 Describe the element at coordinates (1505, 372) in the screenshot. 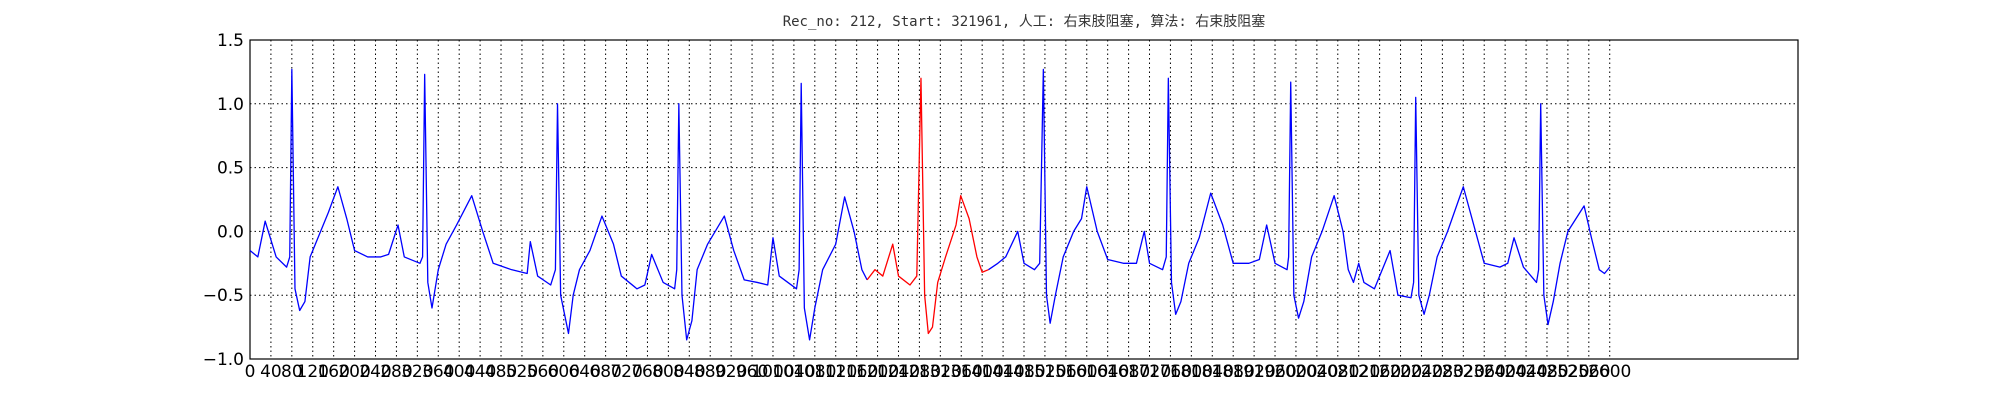

I see `x-tick-label: 2400` at that location.